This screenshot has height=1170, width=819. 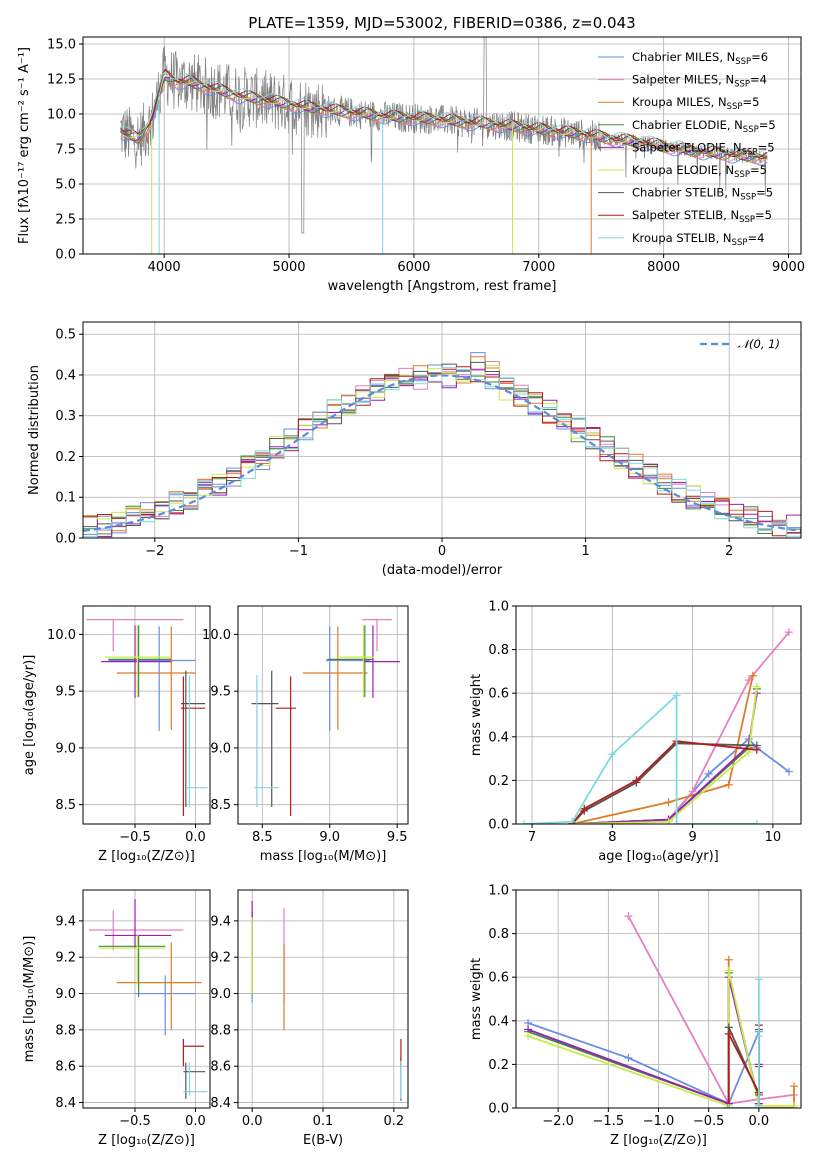 I want to click on y-tick-label: 9.2, so click(x=220, y=958).